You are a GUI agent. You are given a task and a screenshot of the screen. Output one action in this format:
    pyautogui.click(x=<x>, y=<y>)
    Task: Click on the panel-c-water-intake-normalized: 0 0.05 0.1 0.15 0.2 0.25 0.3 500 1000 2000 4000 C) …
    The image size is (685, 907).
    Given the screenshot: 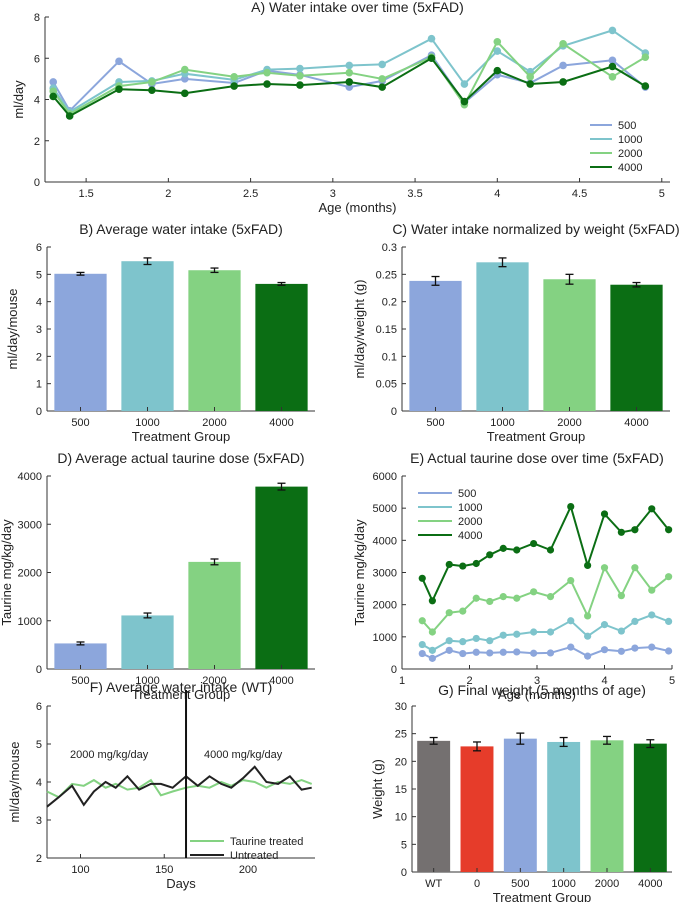 What is the action you would take?
    pyautogui.click(x=516, y=332)
    